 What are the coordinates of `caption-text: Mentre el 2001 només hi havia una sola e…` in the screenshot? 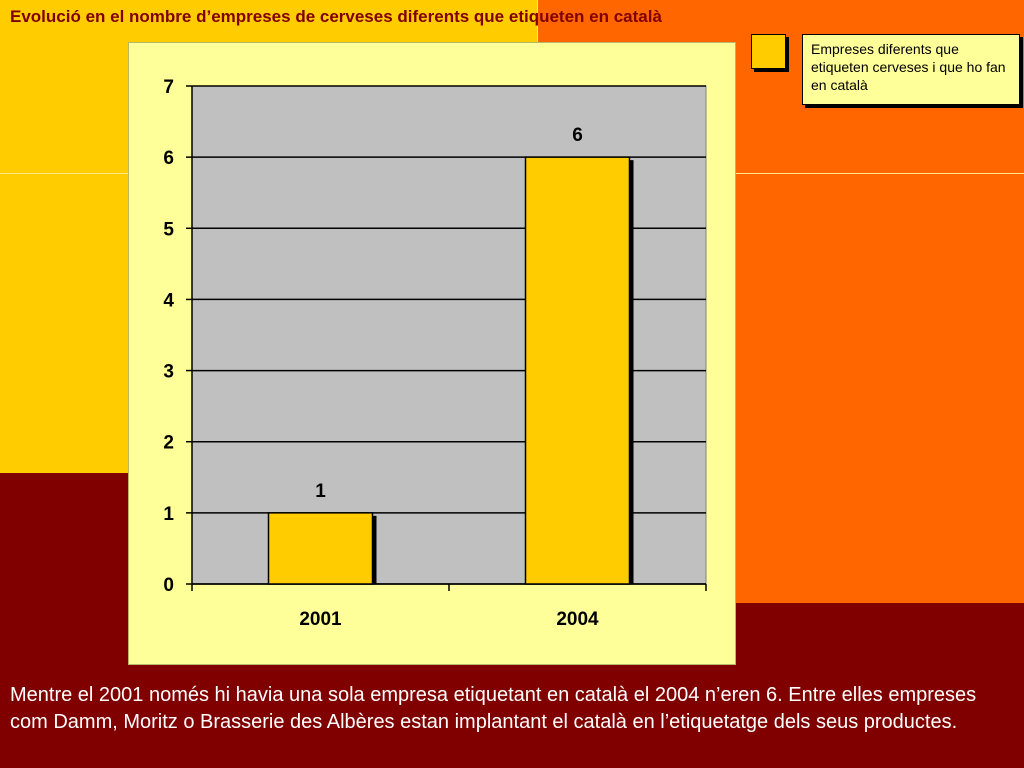 It's located at (493, 708).